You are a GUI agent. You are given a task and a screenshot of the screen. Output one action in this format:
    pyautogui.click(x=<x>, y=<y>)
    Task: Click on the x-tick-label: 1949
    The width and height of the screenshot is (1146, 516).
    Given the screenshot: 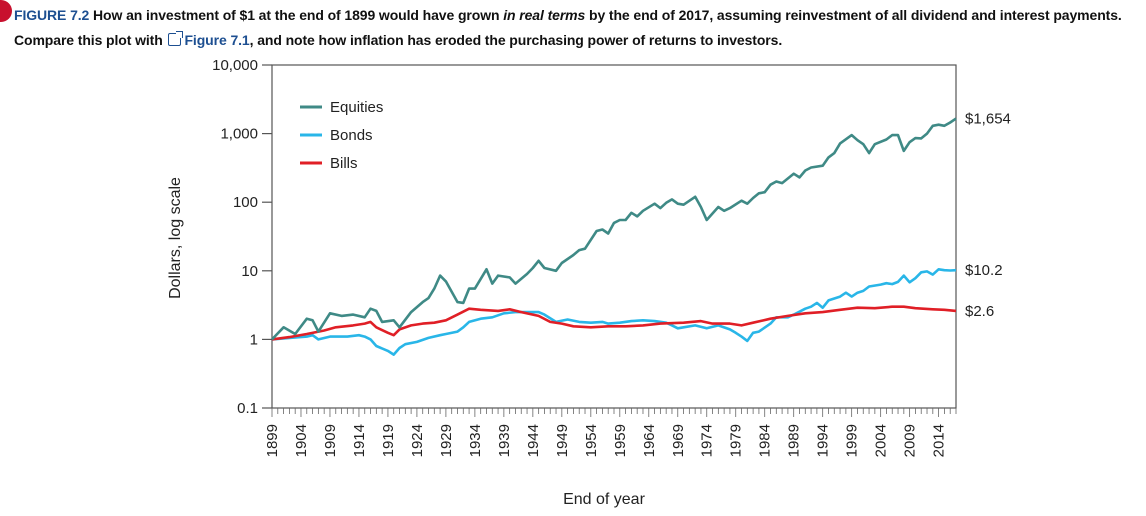 What is the action you would take?
    pyautogui.click(x=562, y=440)
    